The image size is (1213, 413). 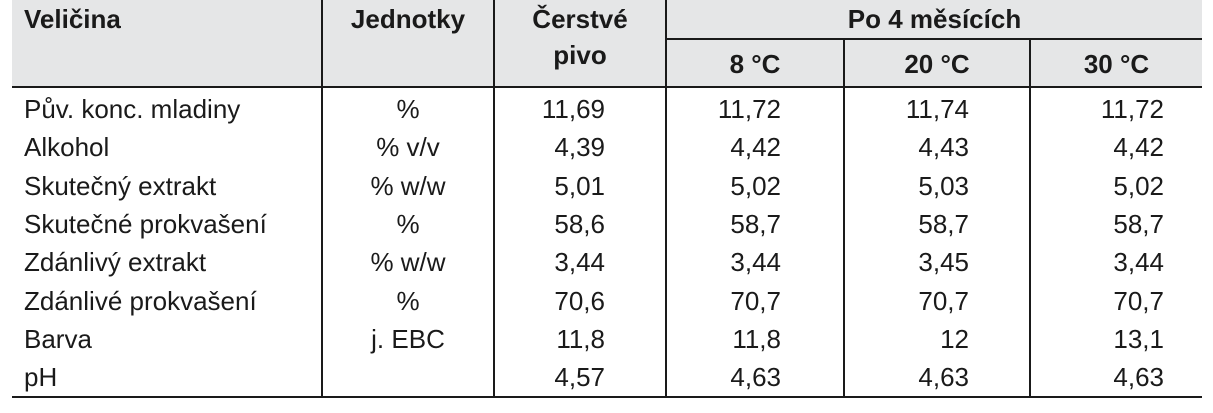 I want to click on row-name: pH, so click(x=167, y=378).